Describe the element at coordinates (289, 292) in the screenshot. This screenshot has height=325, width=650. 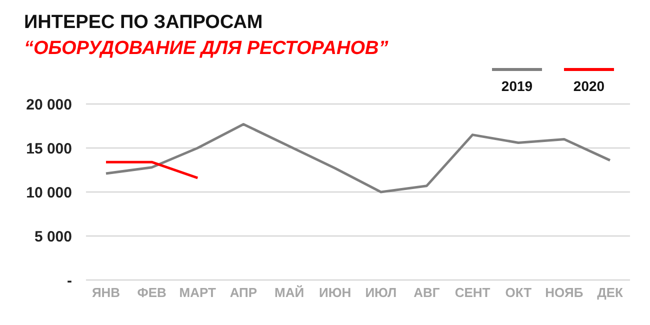
I see `x-tick-label: МАЙ` at that location.